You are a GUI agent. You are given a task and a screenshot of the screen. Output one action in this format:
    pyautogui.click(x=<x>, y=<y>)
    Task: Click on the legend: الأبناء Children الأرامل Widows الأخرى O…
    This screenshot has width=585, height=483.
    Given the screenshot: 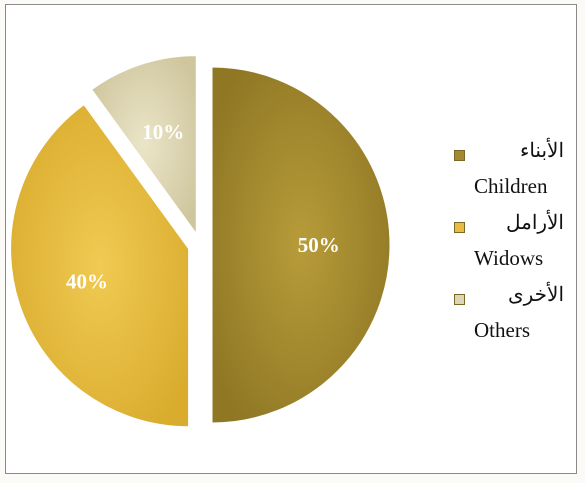 What is the action you would take?
    pyautogui.click(x=514, y=246)
    